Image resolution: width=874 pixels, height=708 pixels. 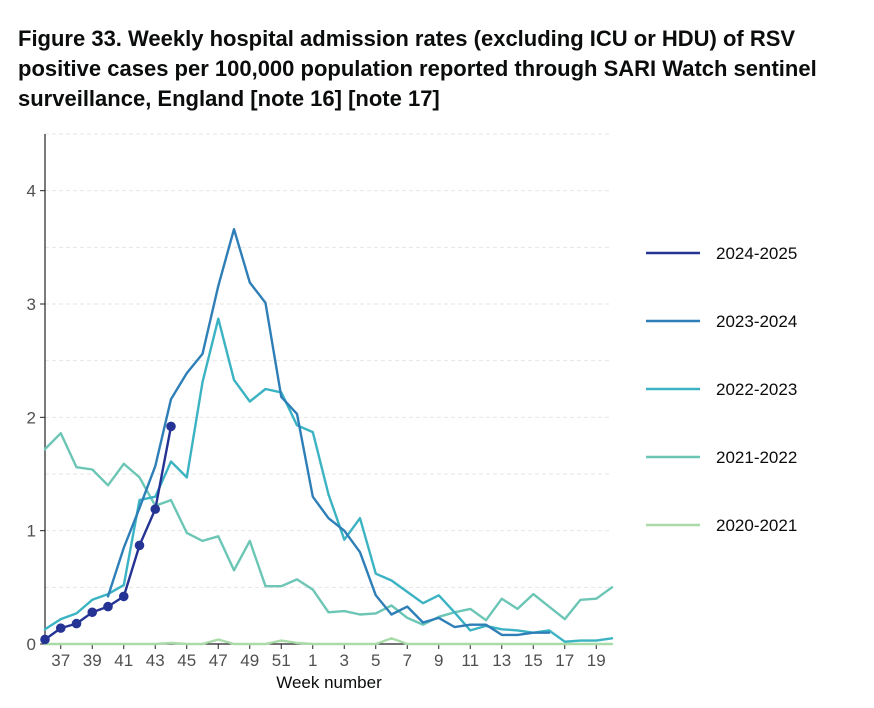 What do you see at coordinates (470, 660) in the screenshot?
I see `x-tick-label: 11` at bounding box center [470, 660].